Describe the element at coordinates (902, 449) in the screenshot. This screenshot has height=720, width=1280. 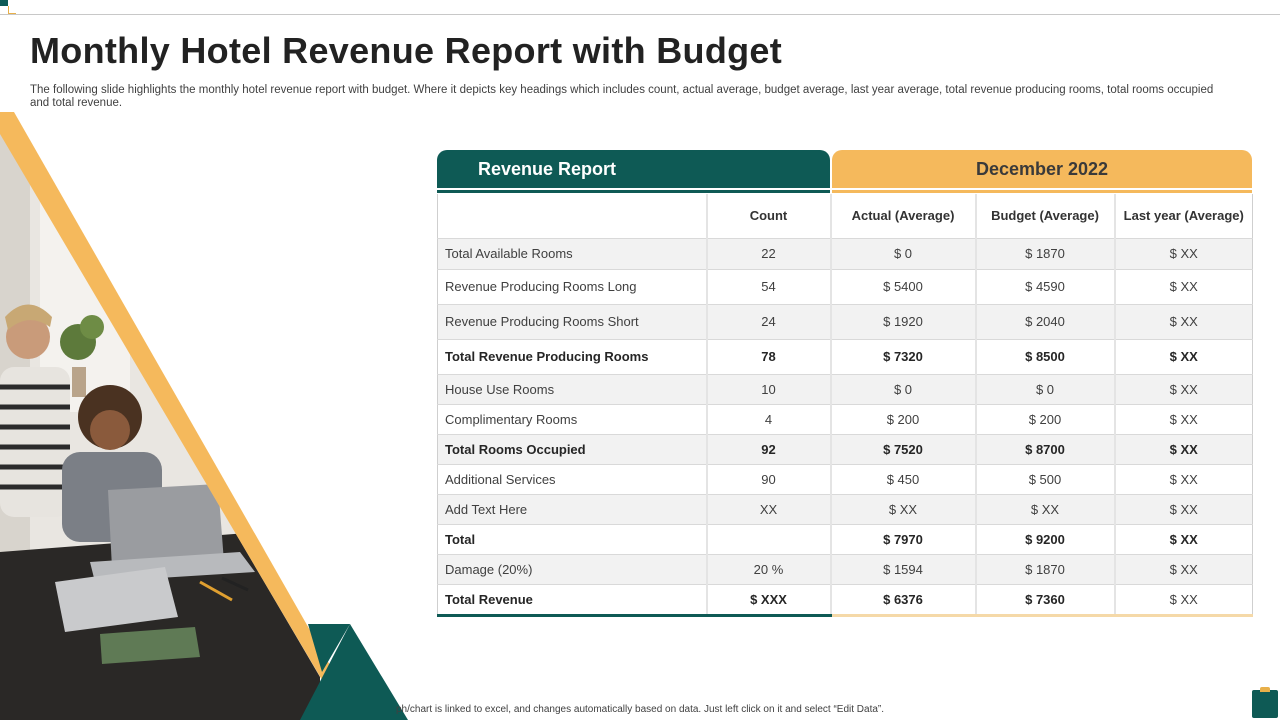
I see `row-actual: $ 7520` at that location.